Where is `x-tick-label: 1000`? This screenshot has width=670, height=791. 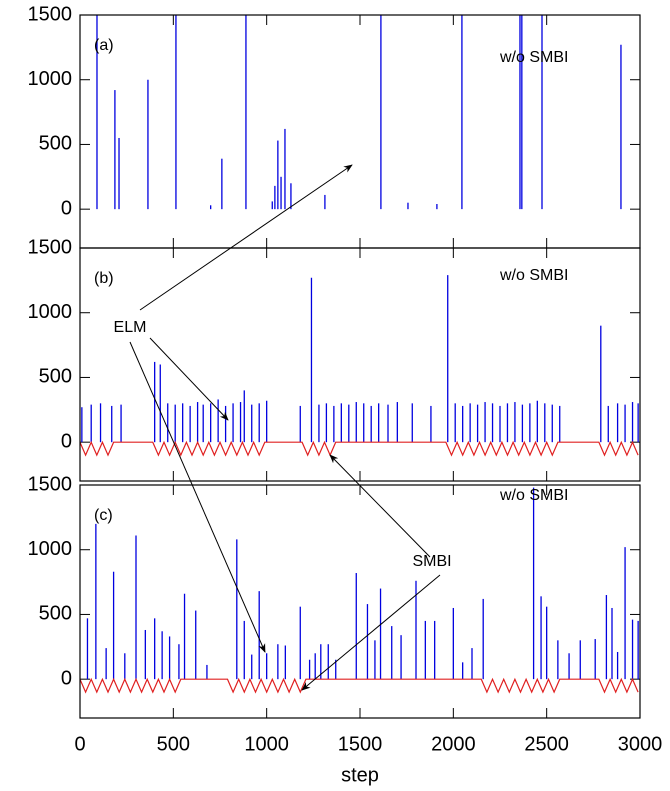 x-tick-label: 1000 is located at coordinates (266, 744).